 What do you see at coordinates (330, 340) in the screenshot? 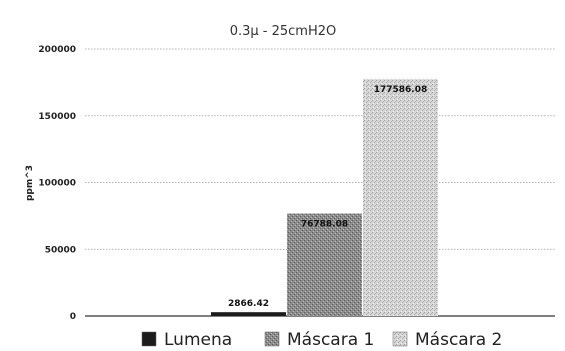
I see `legend-label: Máscara 1` at bounding box center [330, 340].